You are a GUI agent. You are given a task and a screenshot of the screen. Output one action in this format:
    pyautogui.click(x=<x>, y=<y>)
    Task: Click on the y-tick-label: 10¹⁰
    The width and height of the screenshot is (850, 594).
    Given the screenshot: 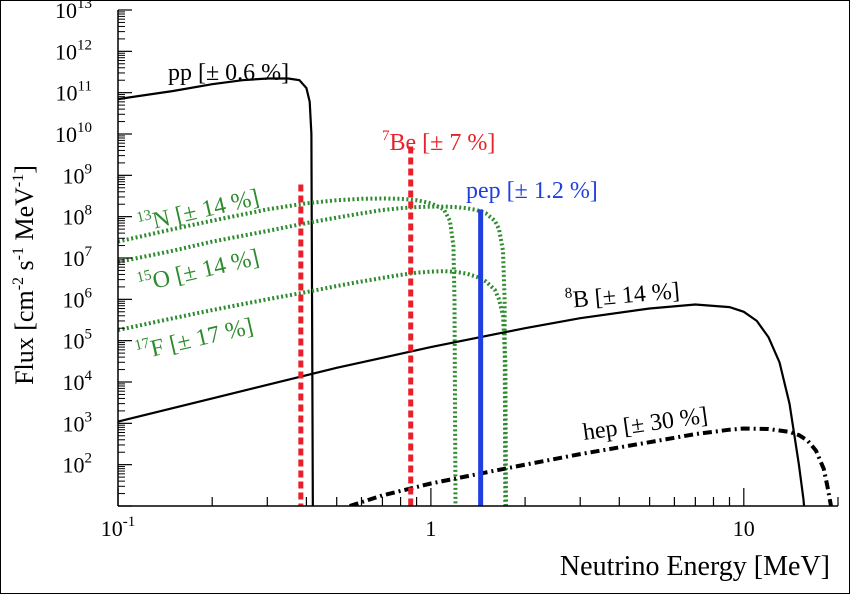 What is the action you would take?
    pyautogui.click(x=73, y=133)
    